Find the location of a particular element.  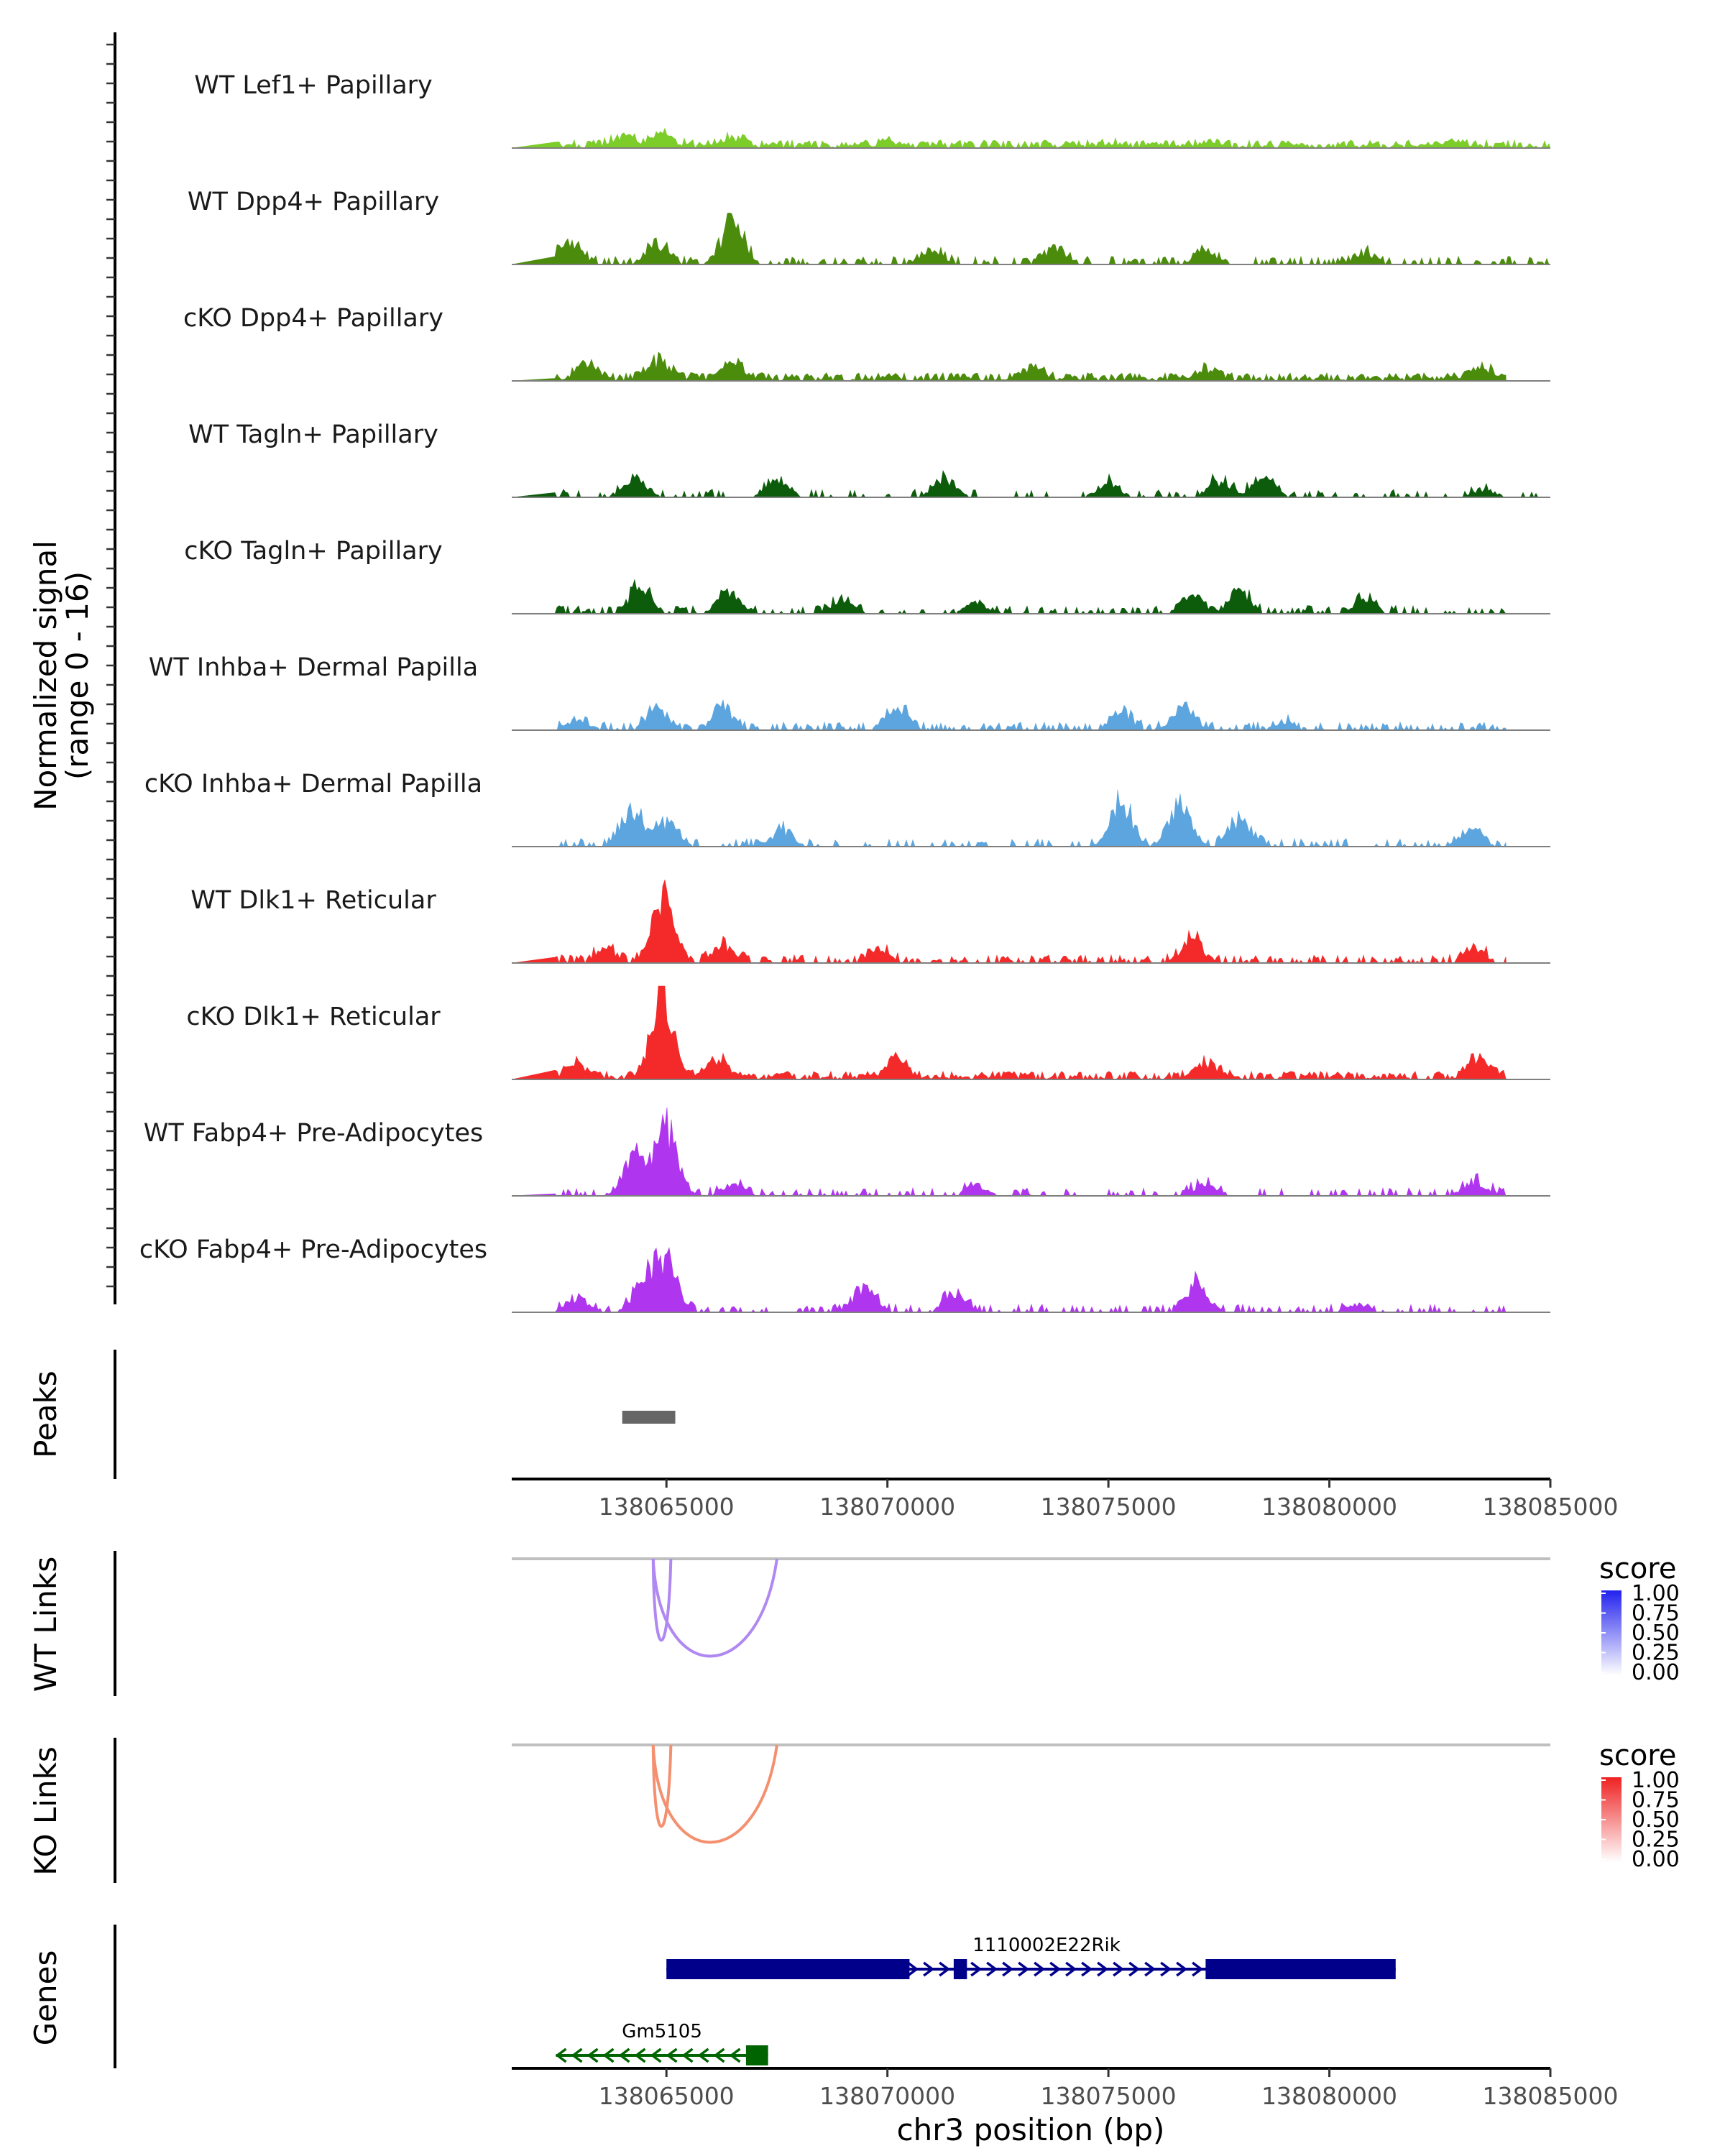

coverage-track: WT Dlk1+ Reticular is located at coordinates (870, 922).